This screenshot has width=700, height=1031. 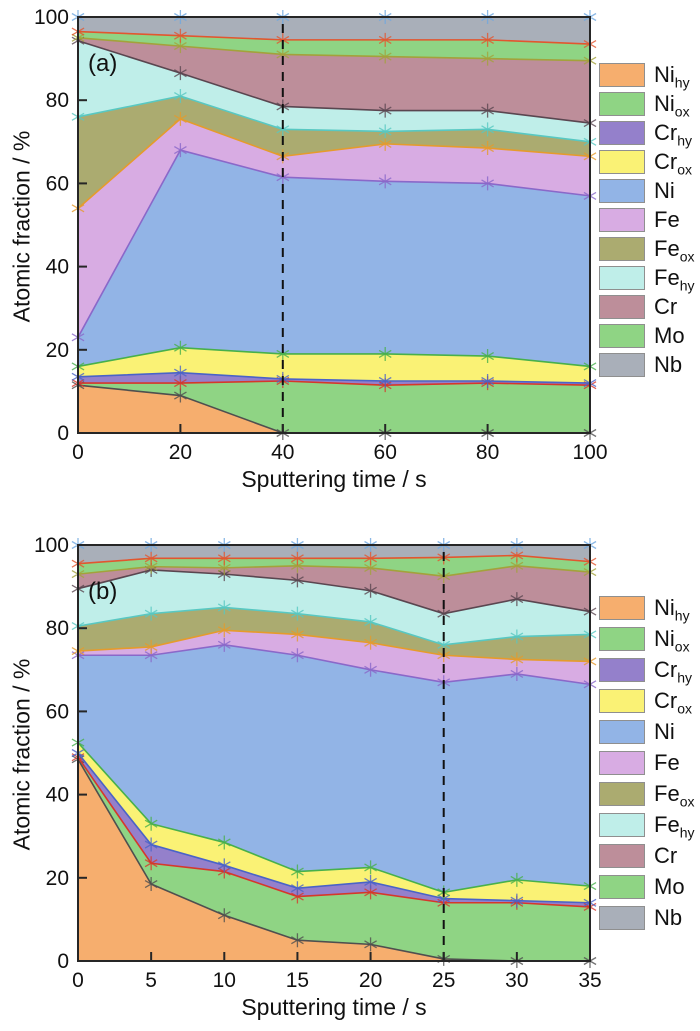 I want to click on chart-b-line-fe_hy, so click(x=334, y=592).